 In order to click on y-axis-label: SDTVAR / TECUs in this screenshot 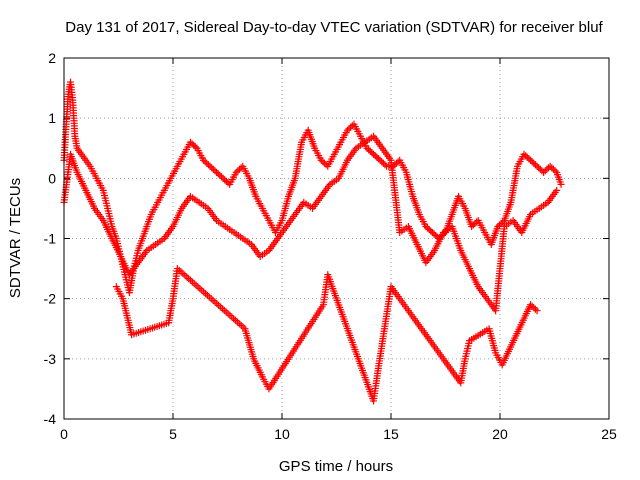, I will do `click(15, 238)`.